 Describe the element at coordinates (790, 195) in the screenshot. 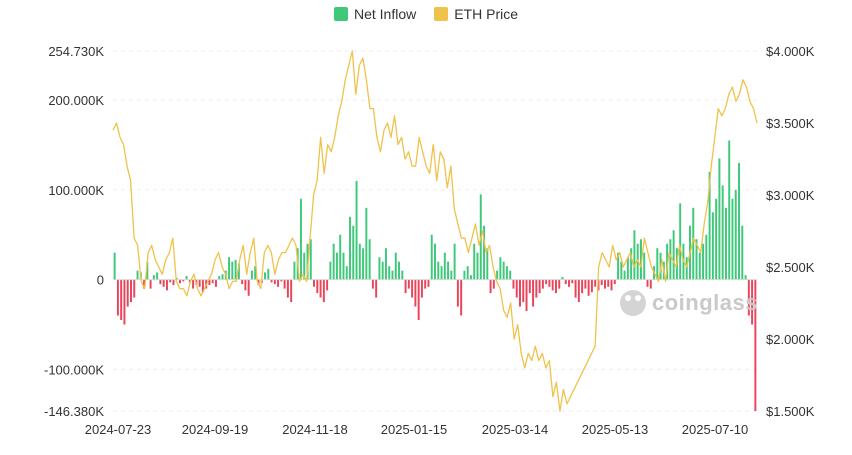

I see `right-tick-label-2: $3.000K` at that location.